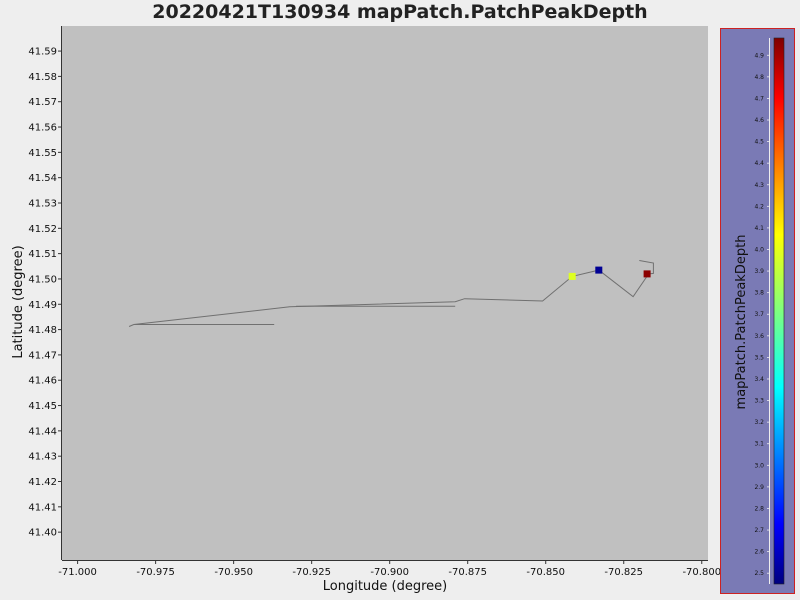 This screenshot has width=800, height=600. I want to click on y-tick-label: 41.51, so click(42, 254).